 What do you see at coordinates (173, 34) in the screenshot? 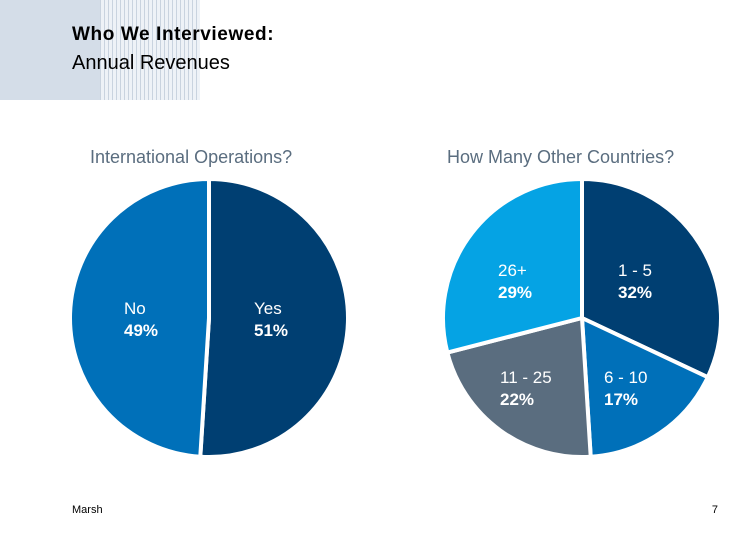
I see `page-title: Who We Interviewed:` at bounding box center [173, 34].